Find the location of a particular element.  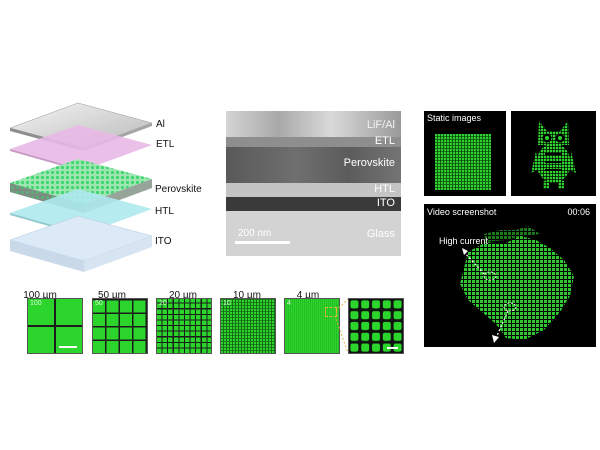

pixel-array-4um: 4 is located at coordinates (312, 326).